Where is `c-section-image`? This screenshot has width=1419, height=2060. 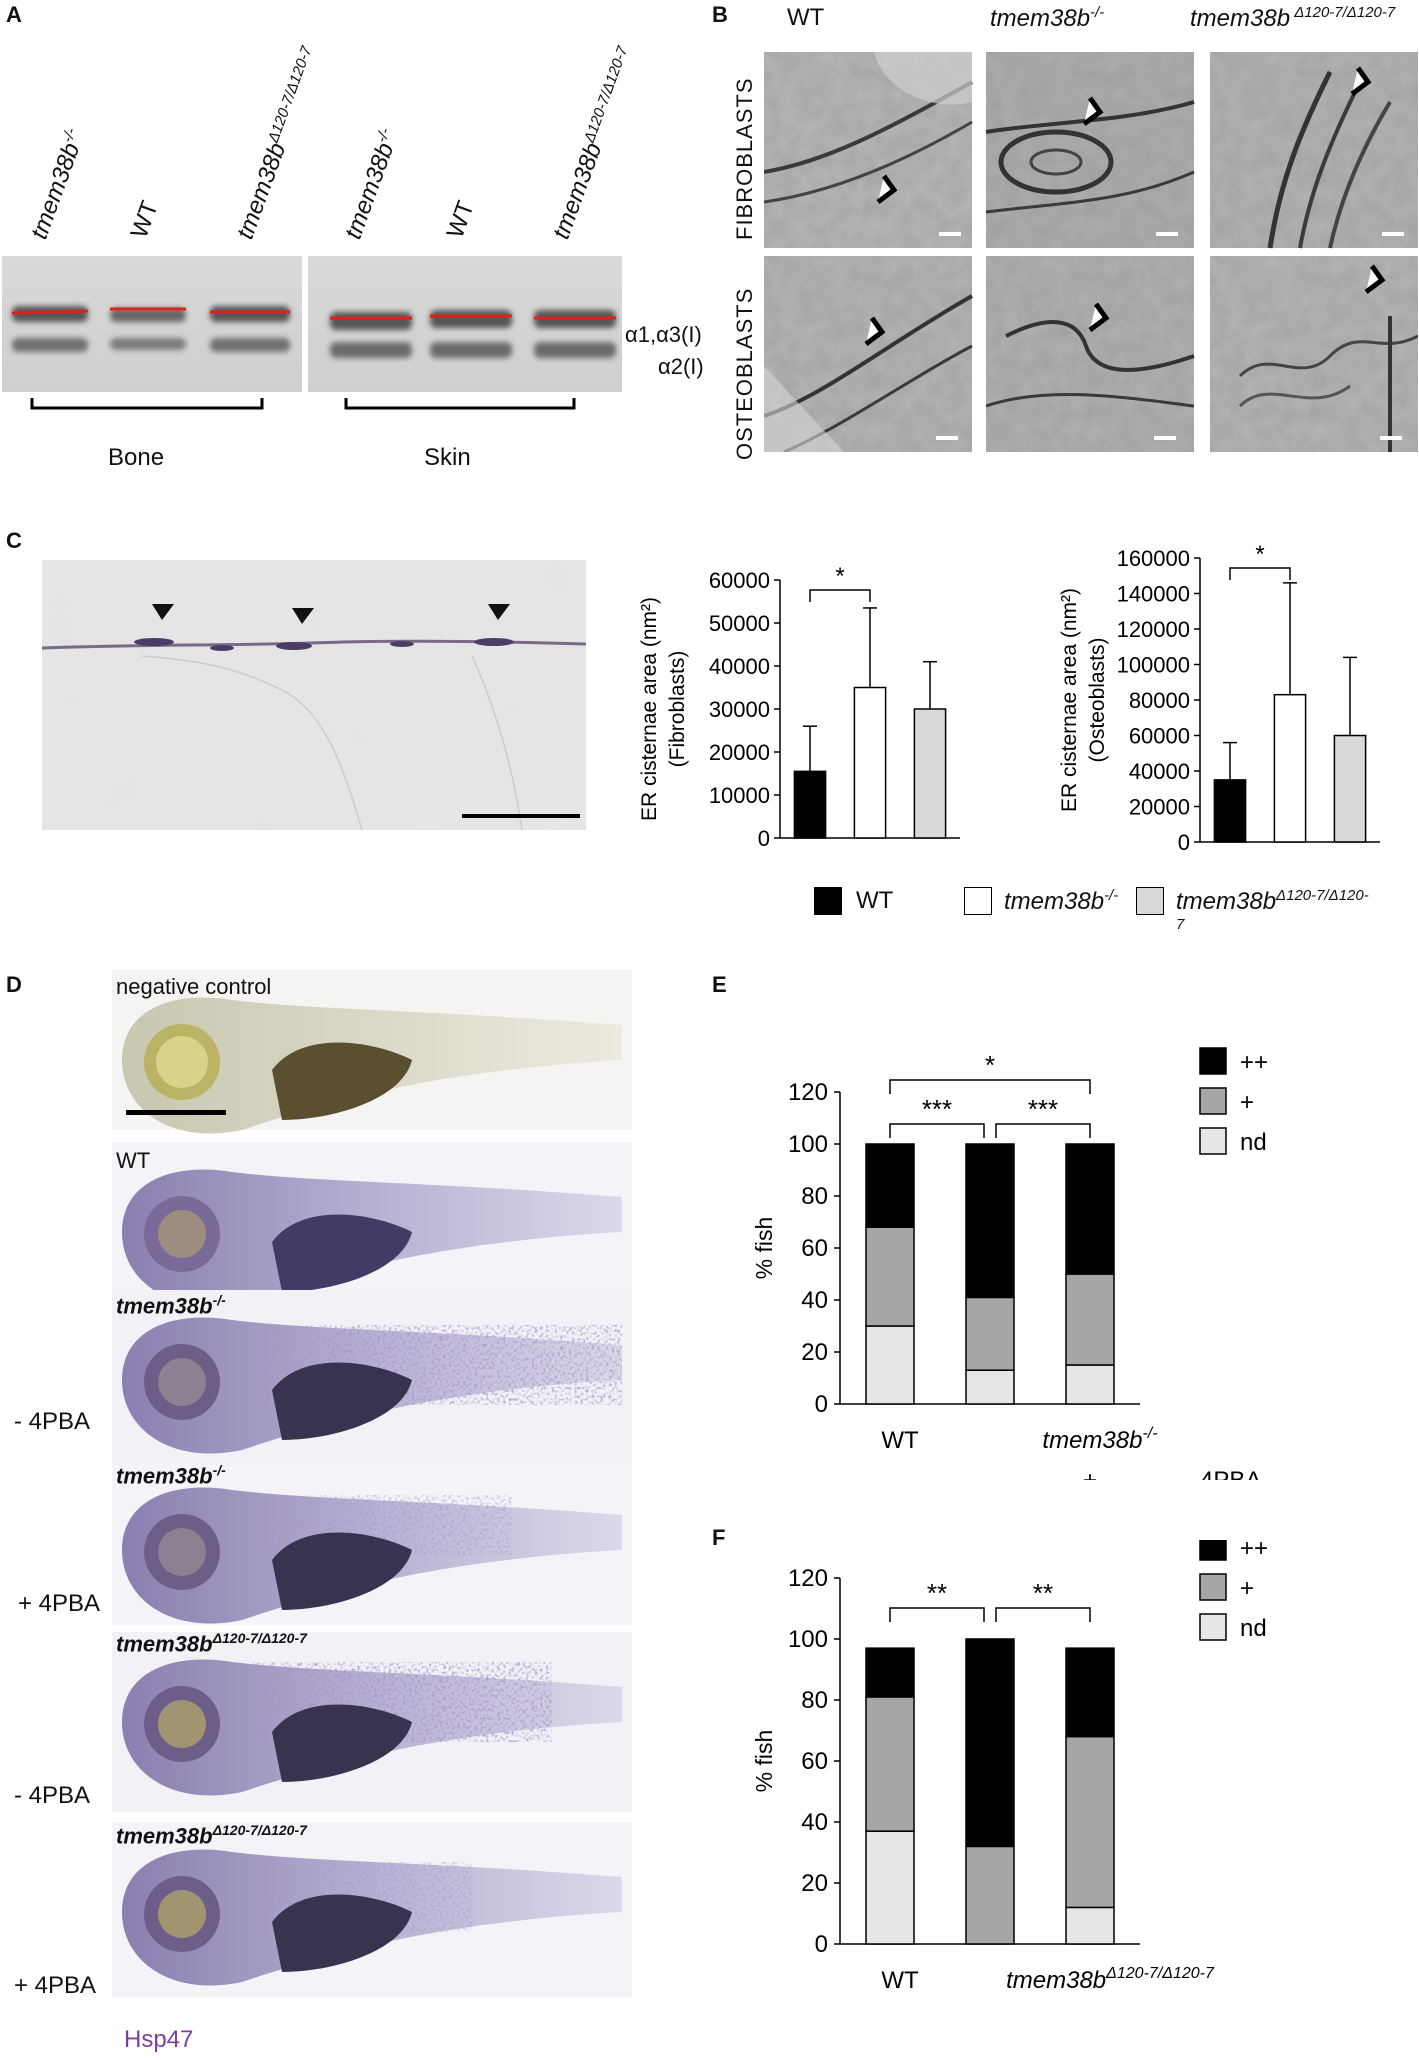
c-section-image is located at coordinates (314, 695).